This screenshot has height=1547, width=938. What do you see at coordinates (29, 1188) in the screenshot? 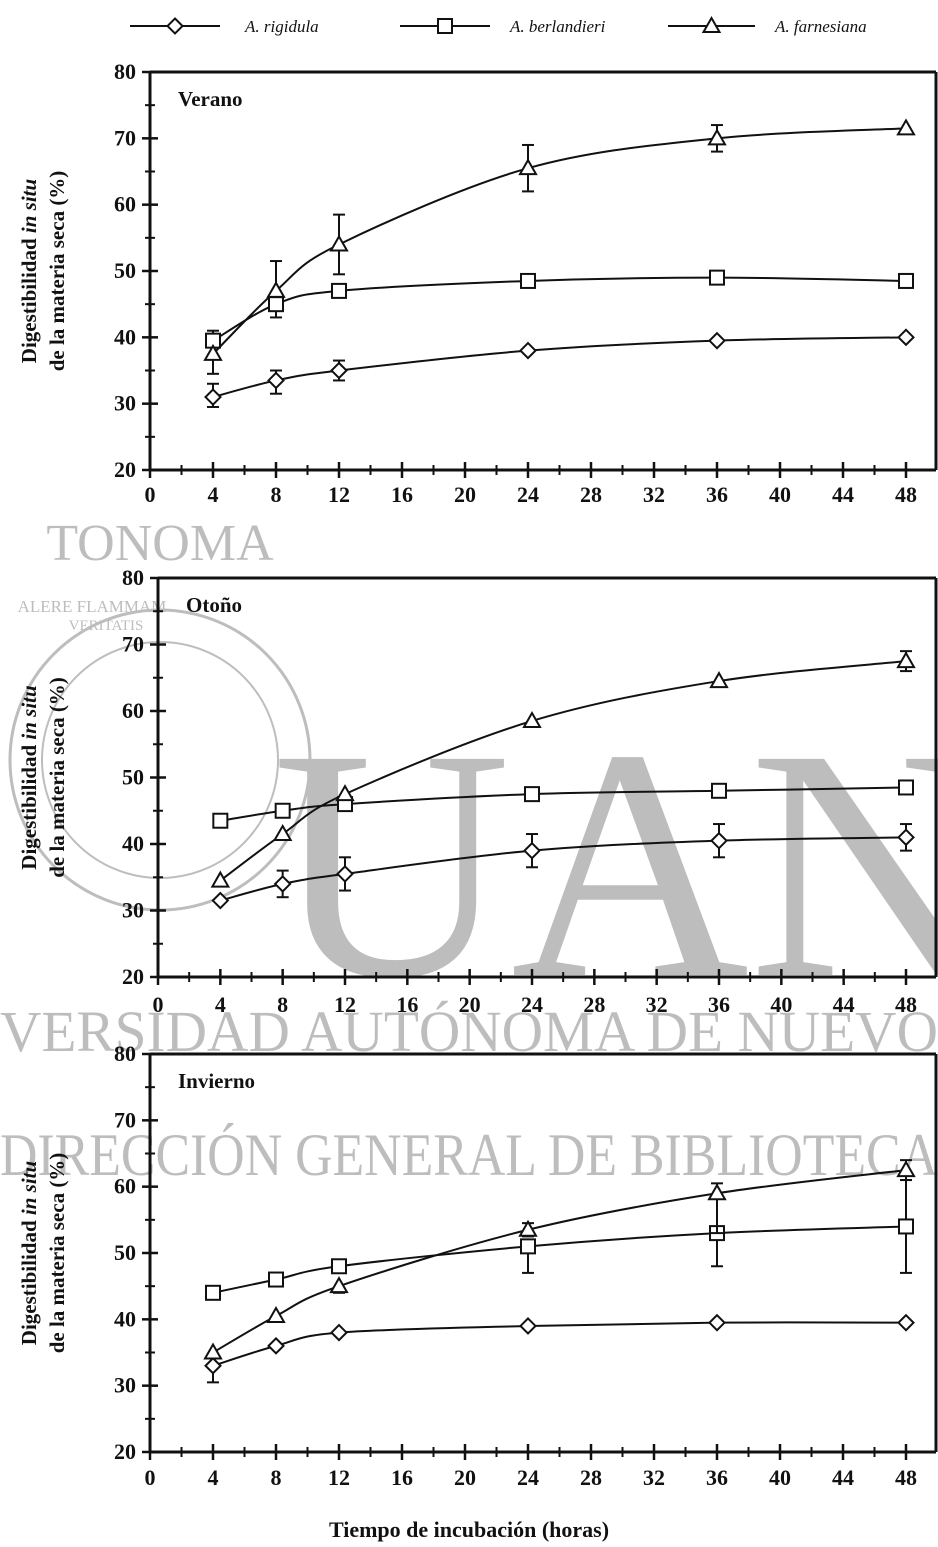
I see `y-axis-title-italic: in situ` at bounding box center [29, 1188].